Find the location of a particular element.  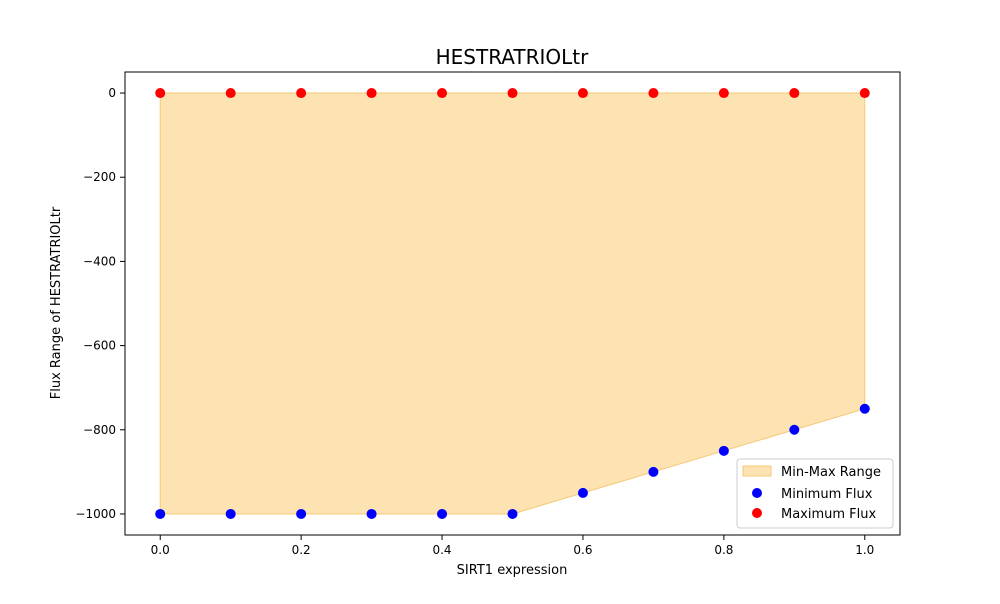

y-tick-label: 0 is located at coordinates (112, 93).